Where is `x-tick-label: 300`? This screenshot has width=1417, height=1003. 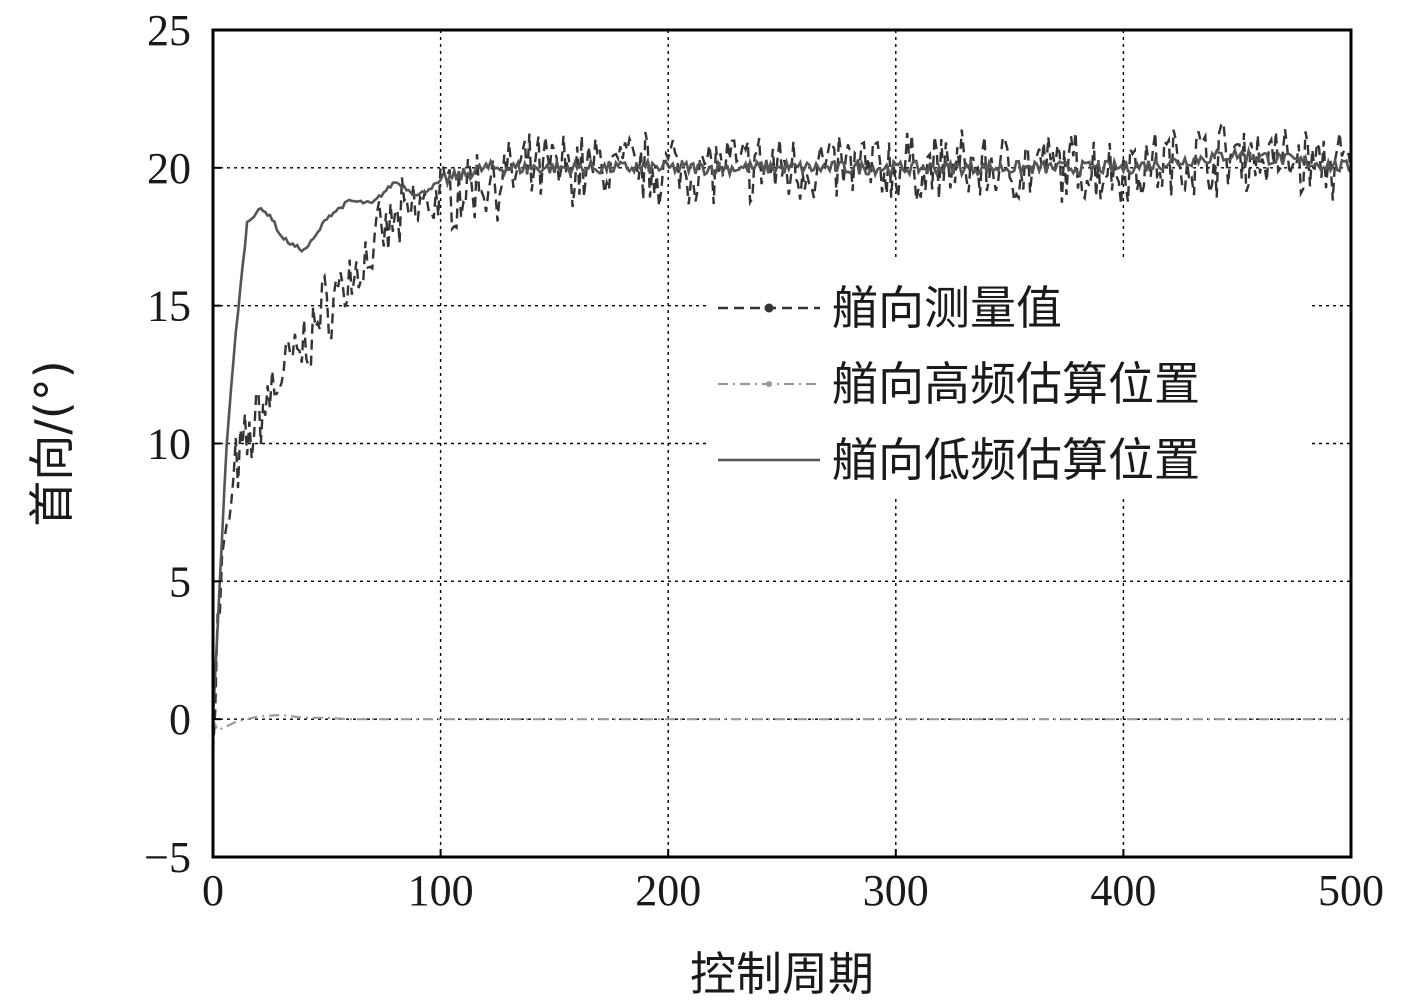 x-tick-label: 300 is located at coordinates (896, 890).